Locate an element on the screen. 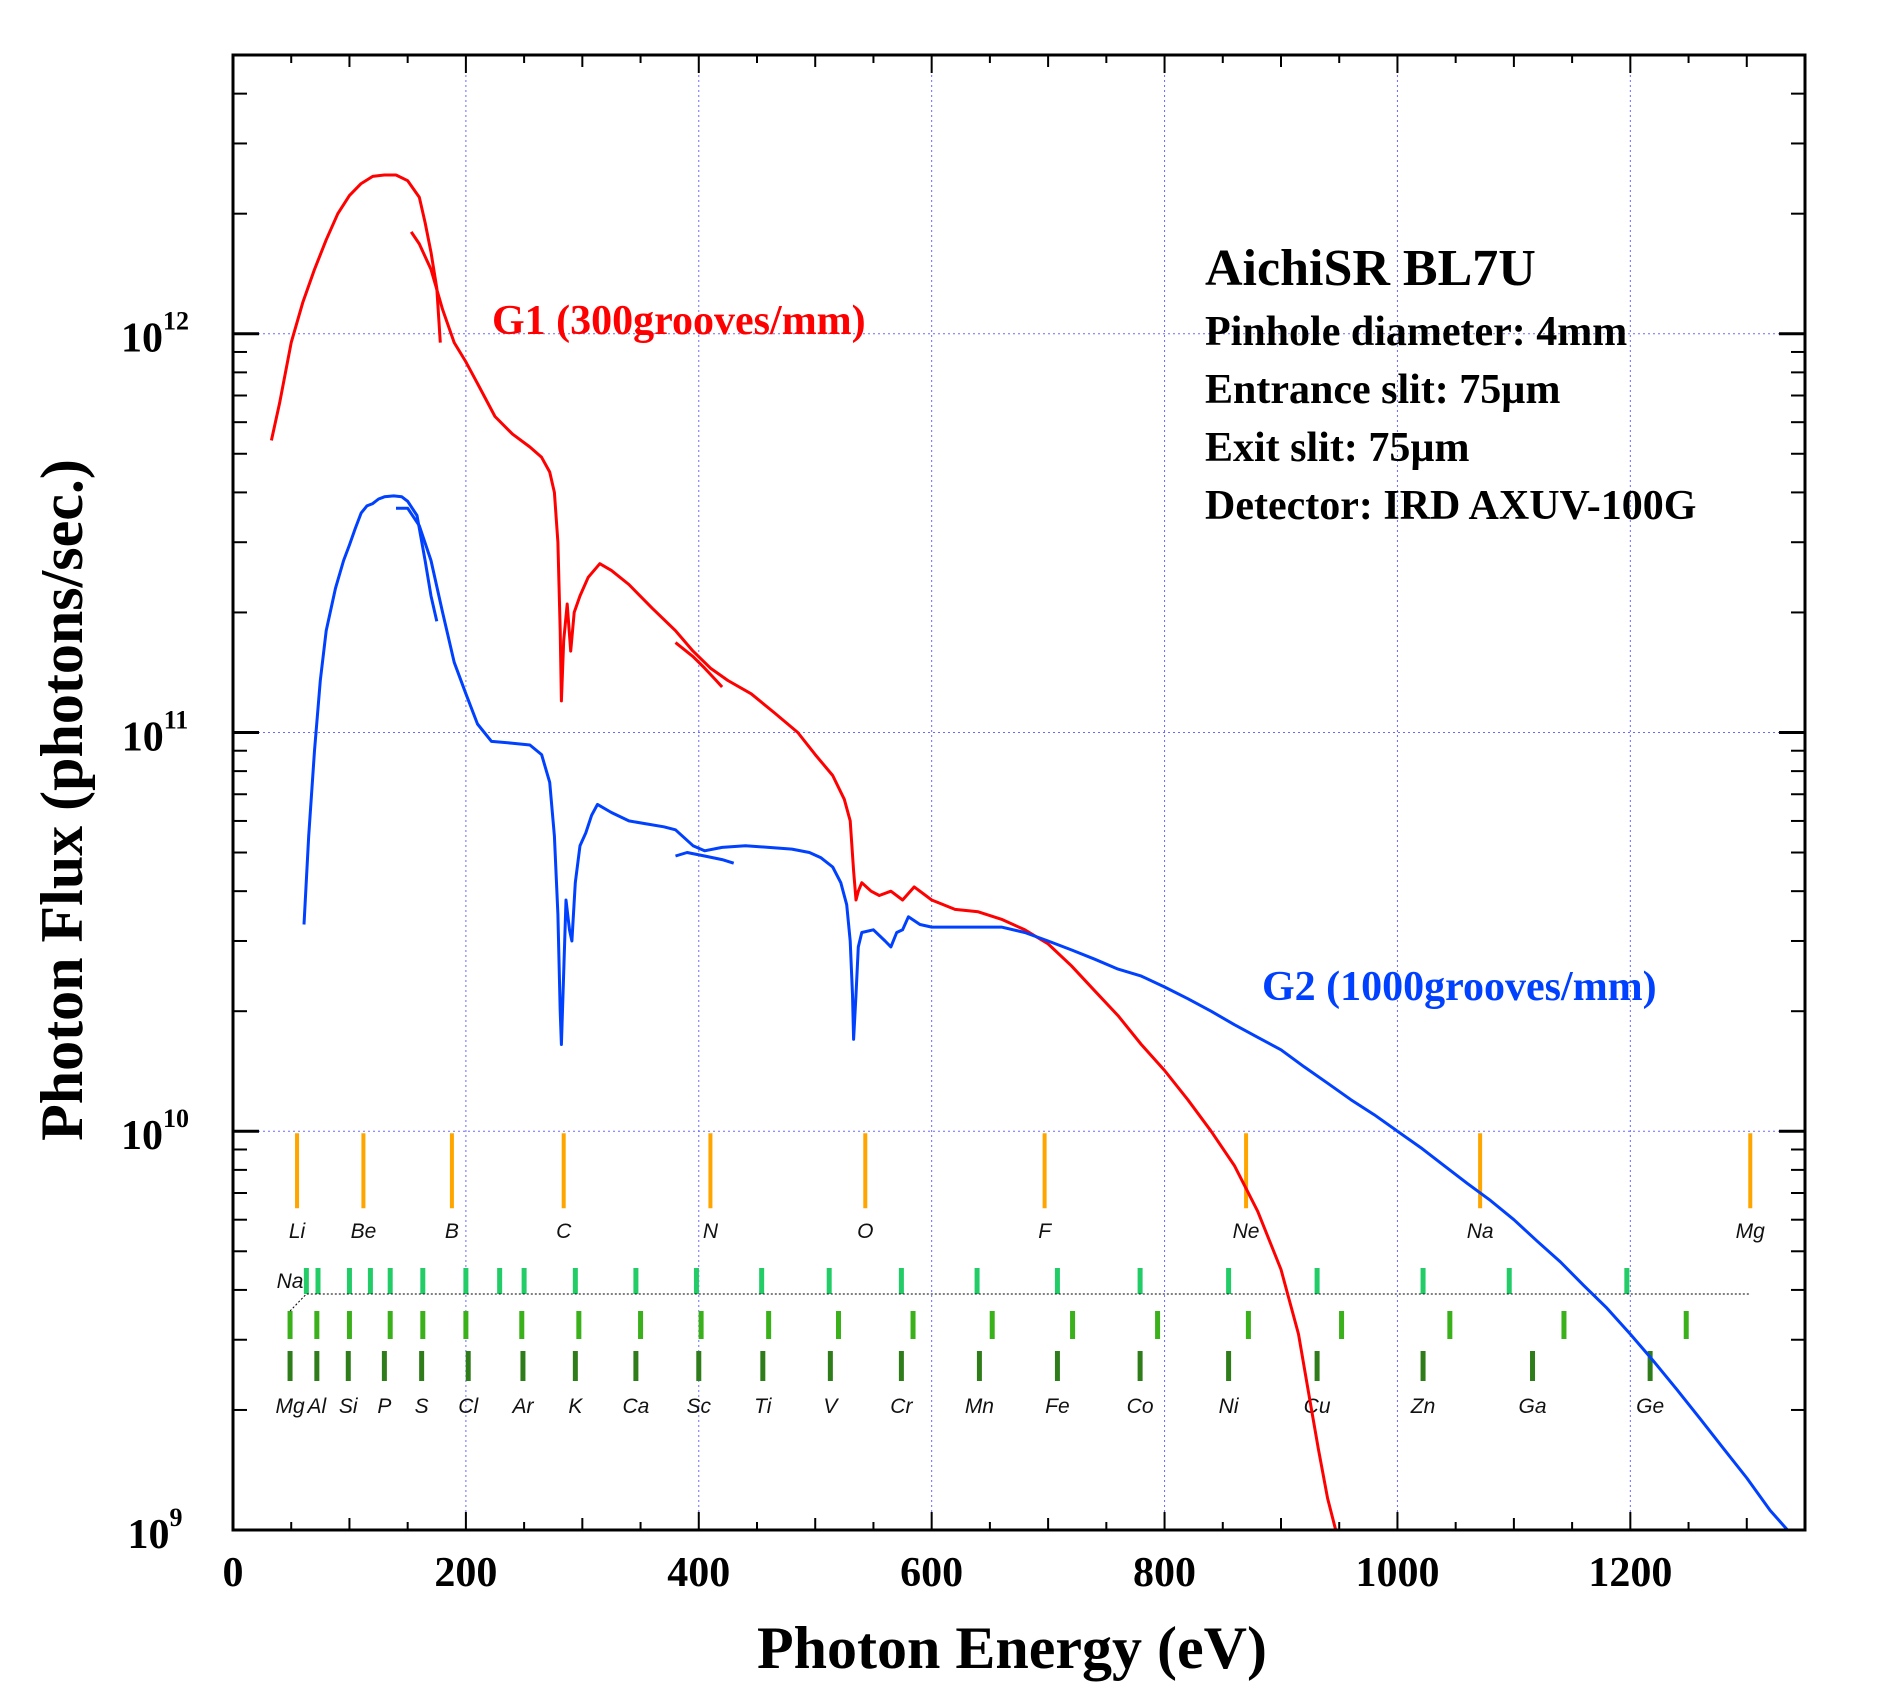 The height and width of the screenshot is (1695, 1892). l-edge-label: Ti is located at coordinates (763, 1406).